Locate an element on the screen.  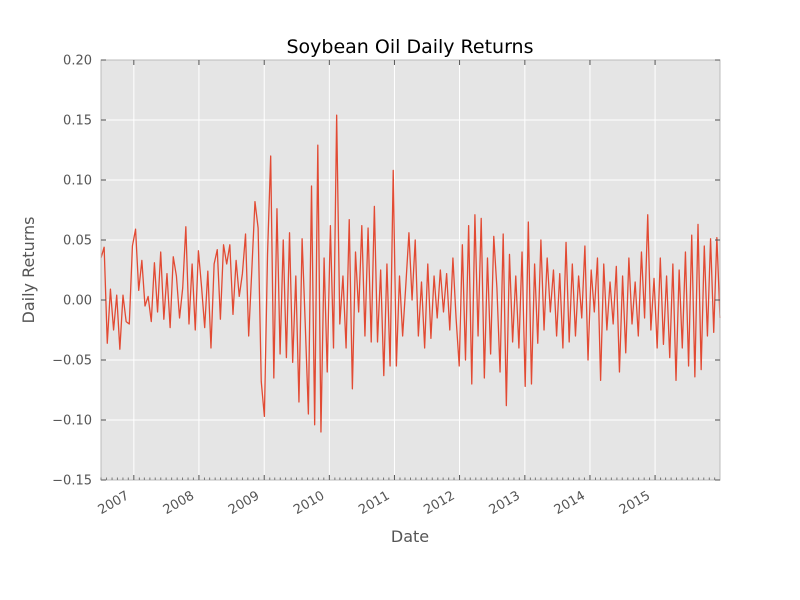
x-tick-label: 2011 is located at coordinates (374, 503).